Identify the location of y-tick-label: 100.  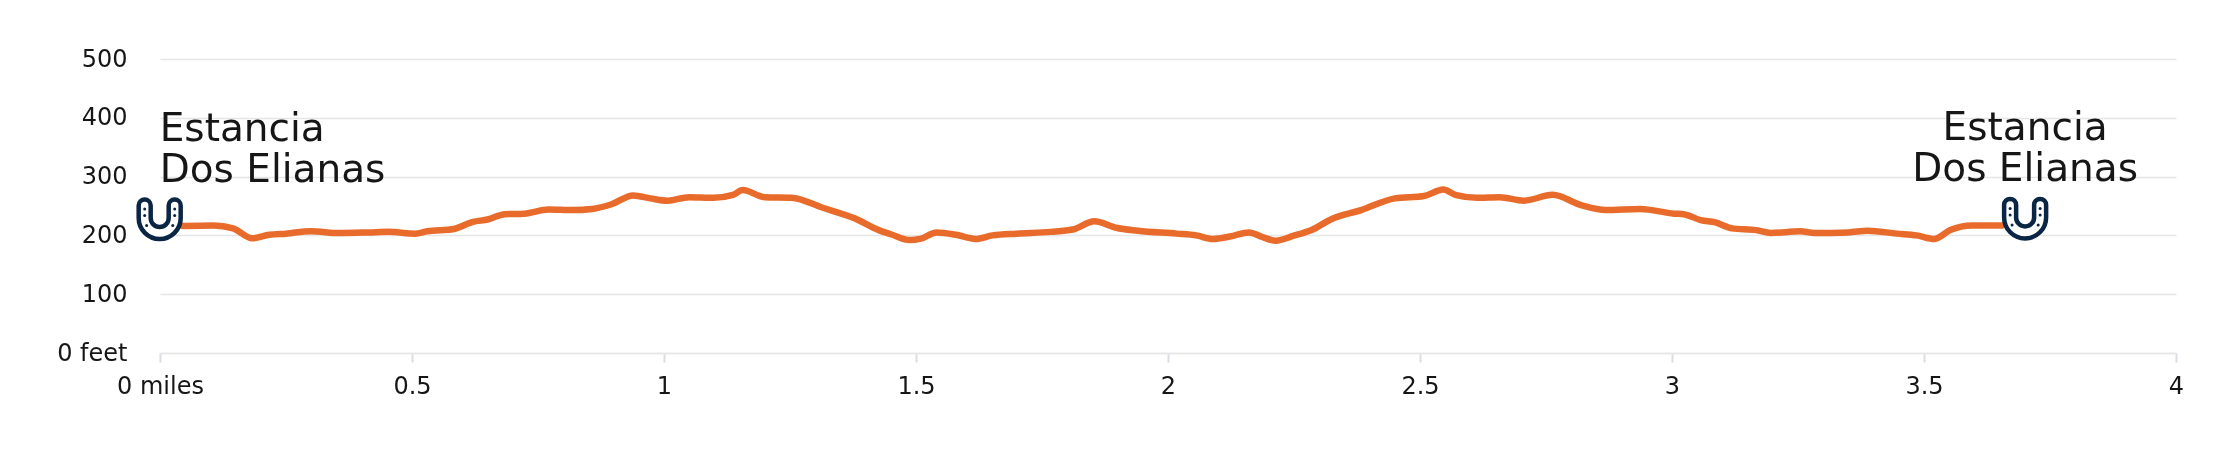
(104, 293).